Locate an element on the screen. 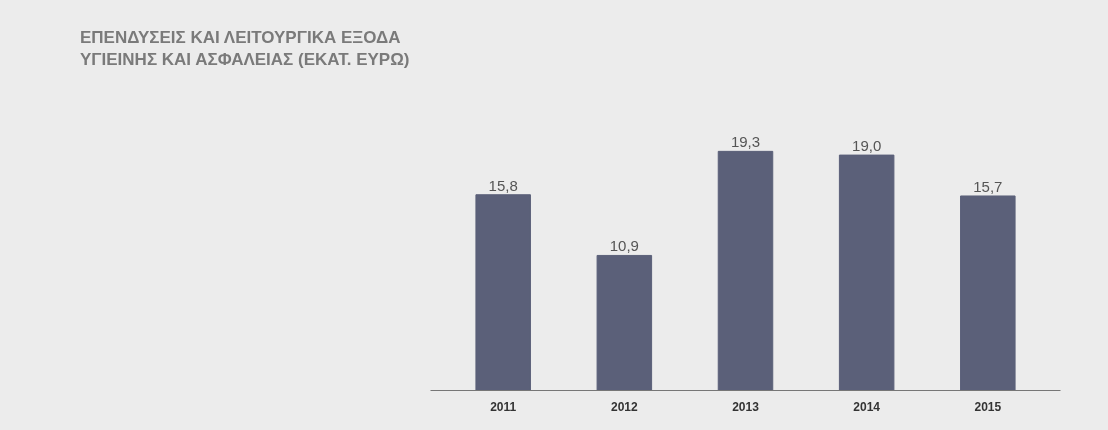 The height and width of the screenshot is (430, 1108). x-tick-label: 2015 is located at coordinates (988, 406).